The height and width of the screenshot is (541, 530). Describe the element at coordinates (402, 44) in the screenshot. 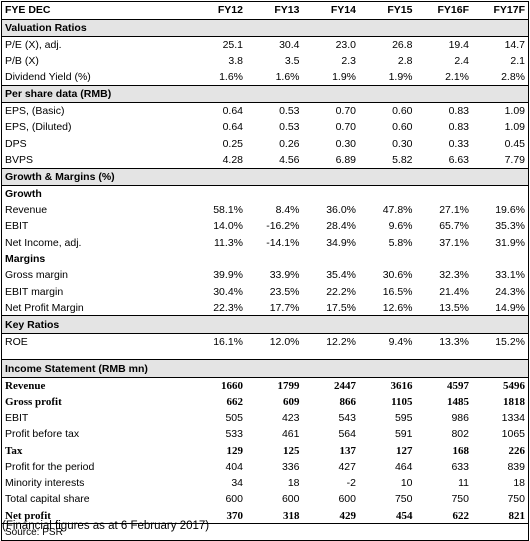

I see `cell-value: 26.8` at that location.